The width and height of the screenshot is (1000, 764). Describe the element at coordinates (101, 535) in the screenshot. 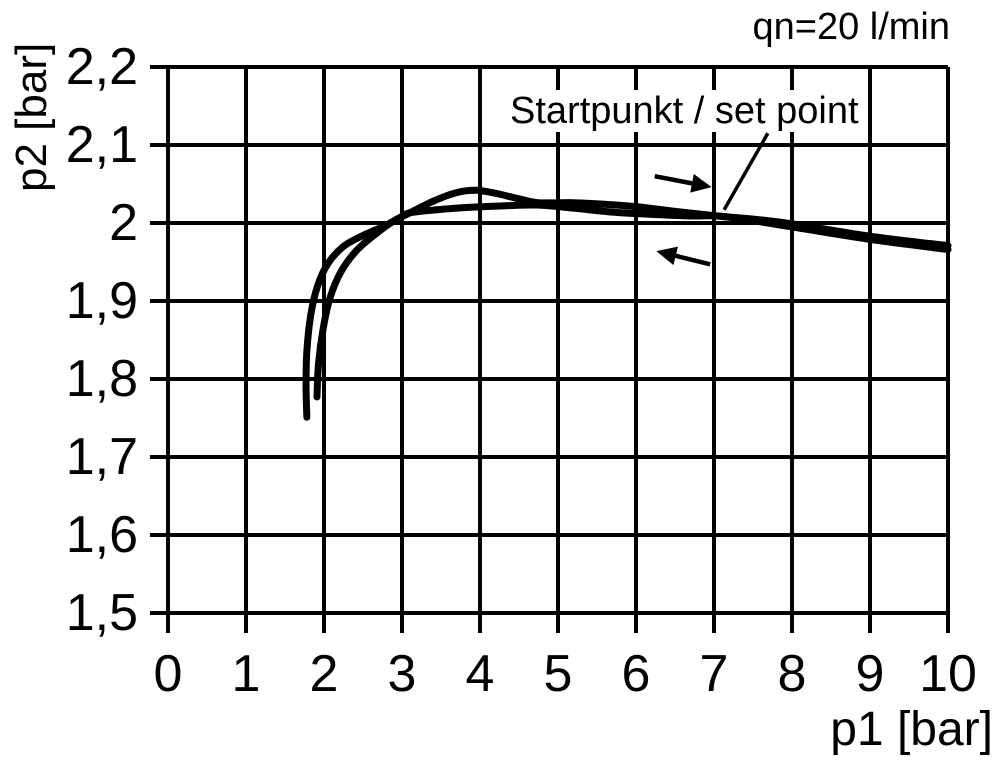

I see `y-tick-label: 1,6` at that location.